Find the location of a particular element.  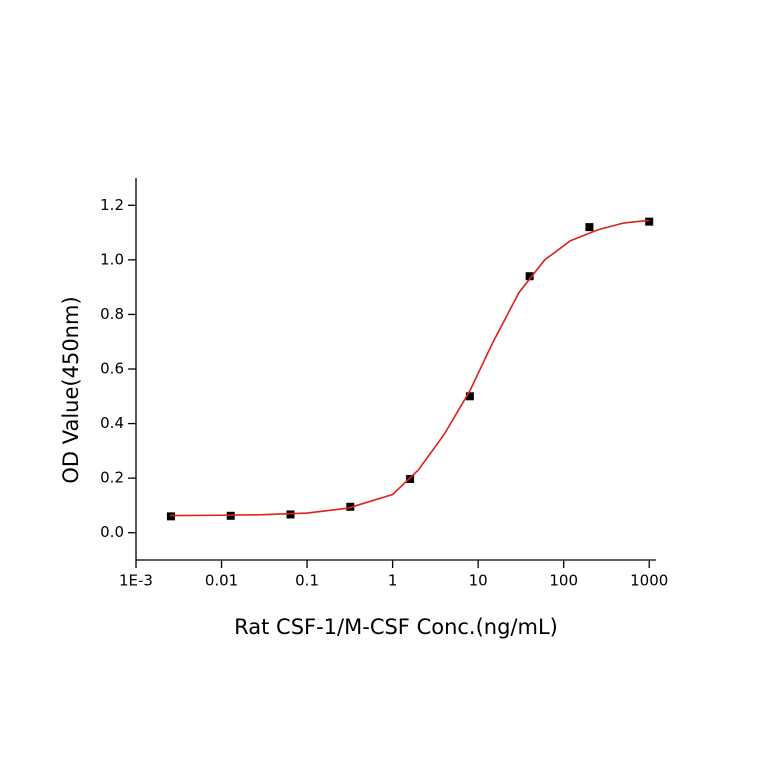

x-tick-label: 1 is located at coordinates (393, 581).